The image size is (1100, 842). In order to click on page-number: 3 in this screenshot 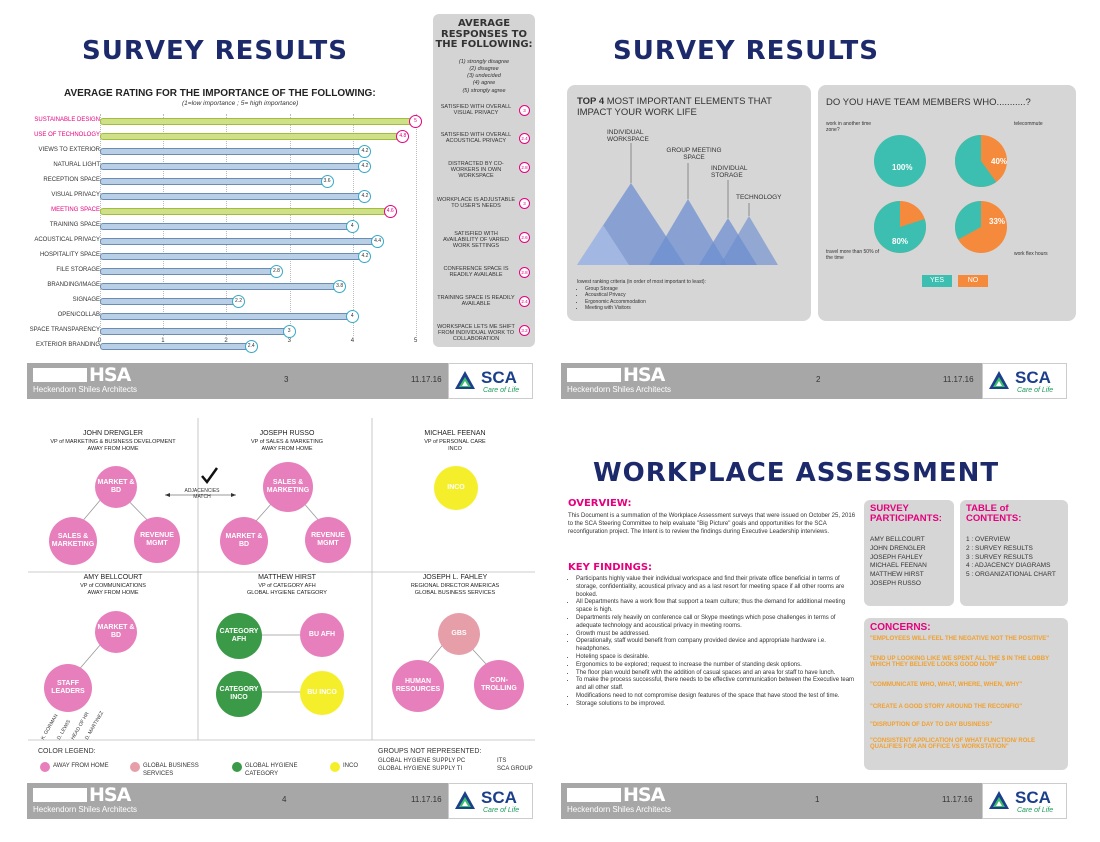, I will do `click(286, 379)`.